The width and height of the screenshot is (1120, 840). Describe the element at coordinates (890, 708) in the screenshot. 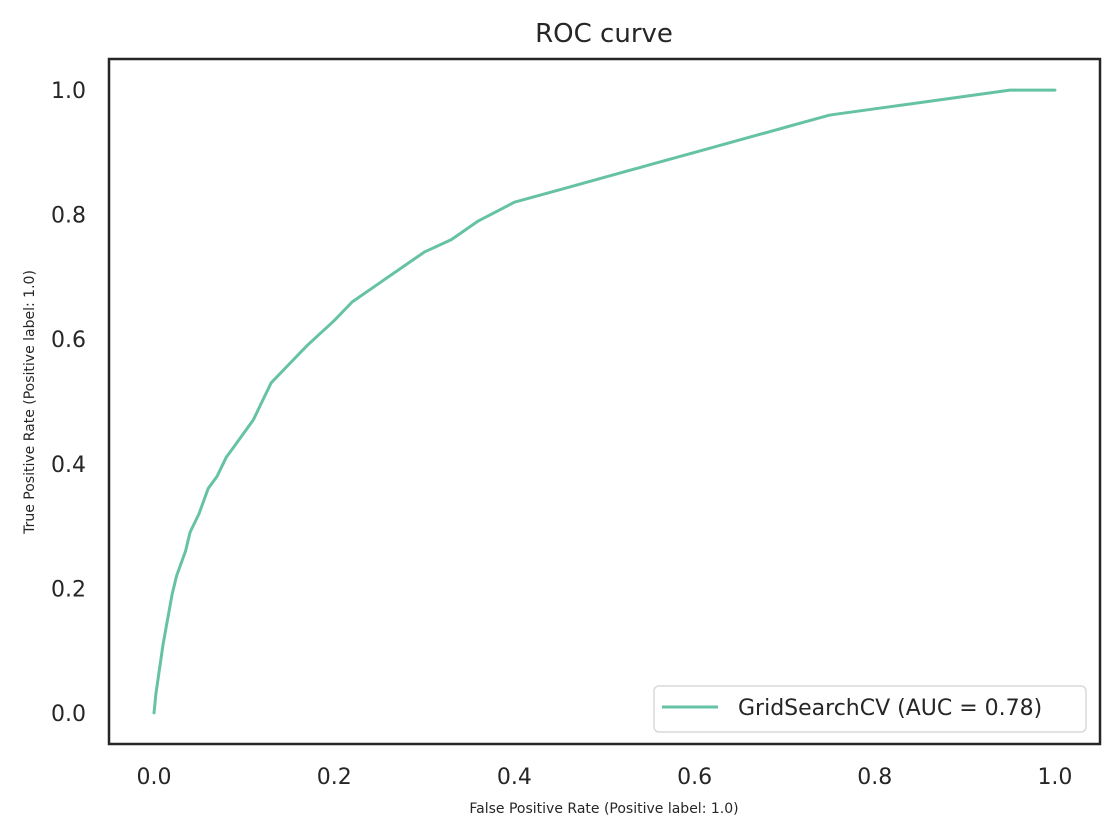

I see `legend-label: GridSearchCV (AUC = 0.78)` at that location.